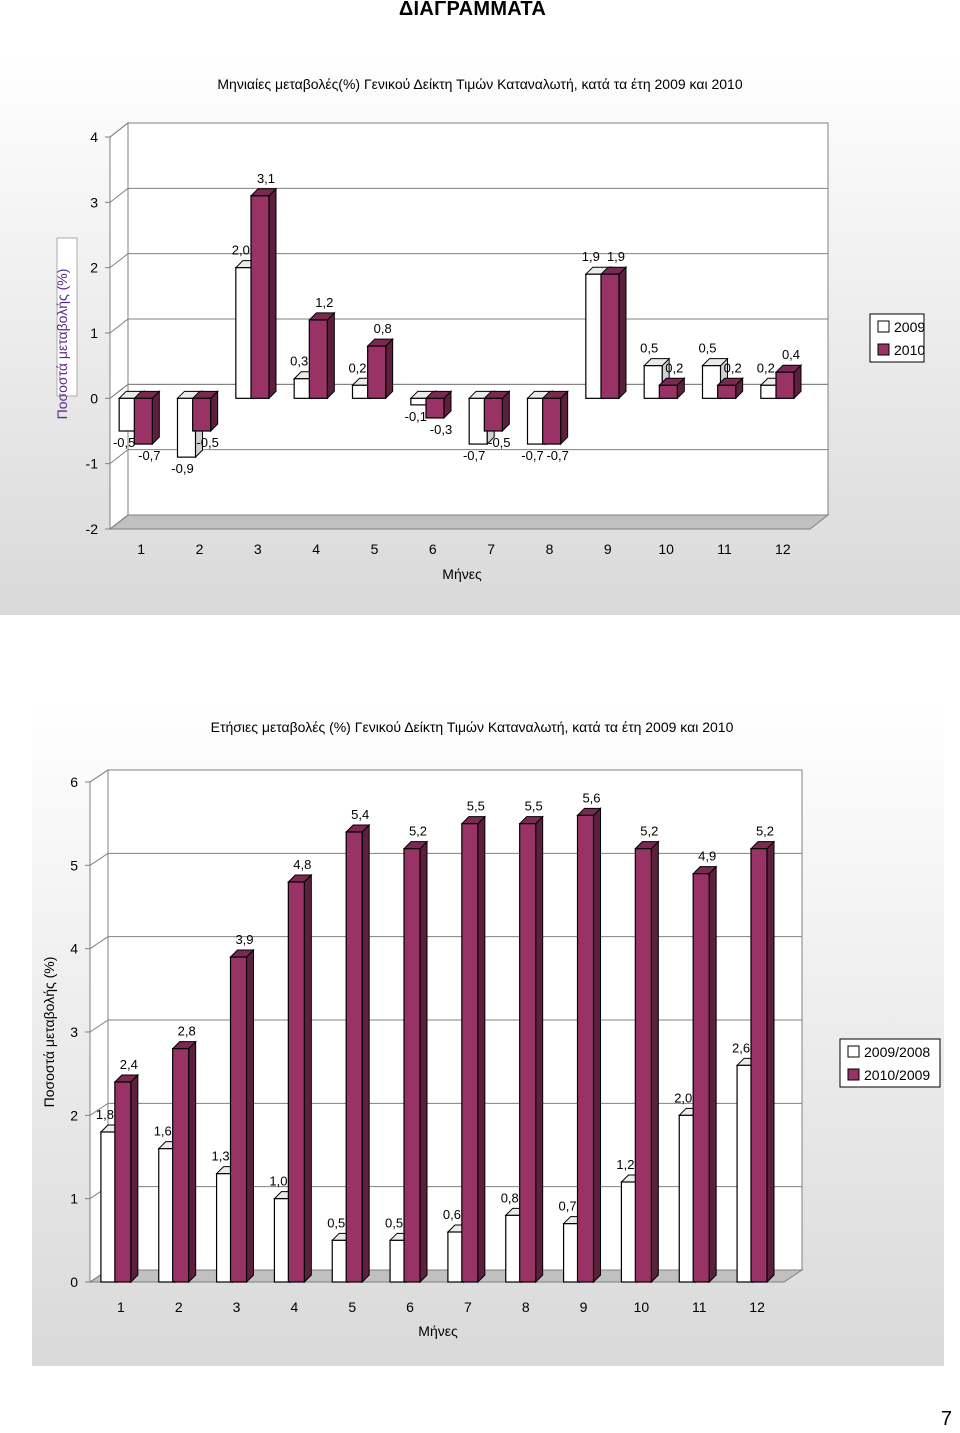  Describe the element at coordinates (724, 549) in the screenshot. I see `x-tick-label: 11` at that location.